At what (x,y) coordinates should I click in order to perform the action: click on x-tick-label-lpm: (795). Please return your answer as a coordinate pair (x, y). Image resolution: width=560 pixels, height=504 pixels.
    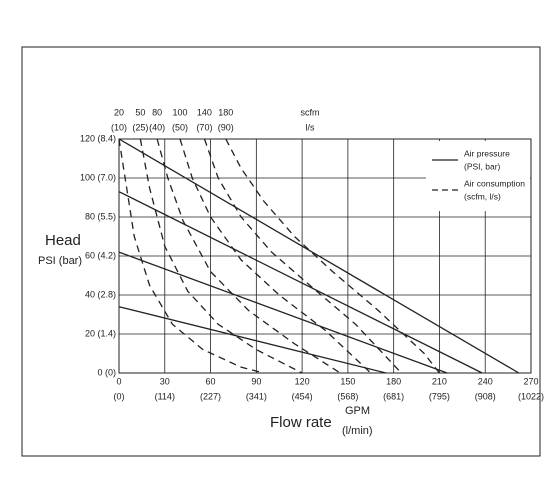
    Looking at the image, I should click on (439, 396).